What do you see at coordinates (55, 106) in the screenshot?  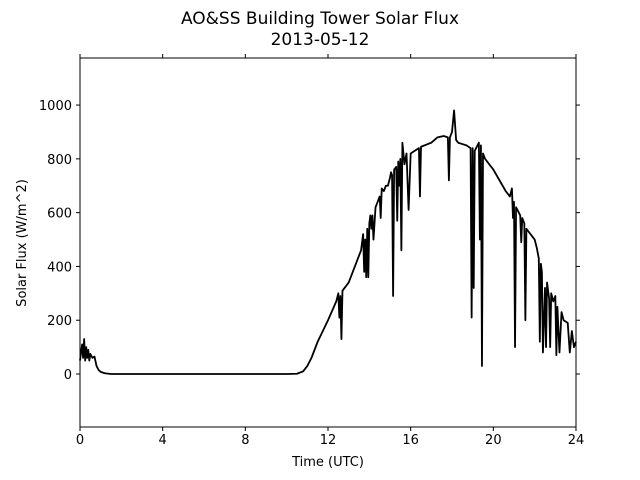 I see `y-tick-label: 1000` at bounding box center [55, 106].